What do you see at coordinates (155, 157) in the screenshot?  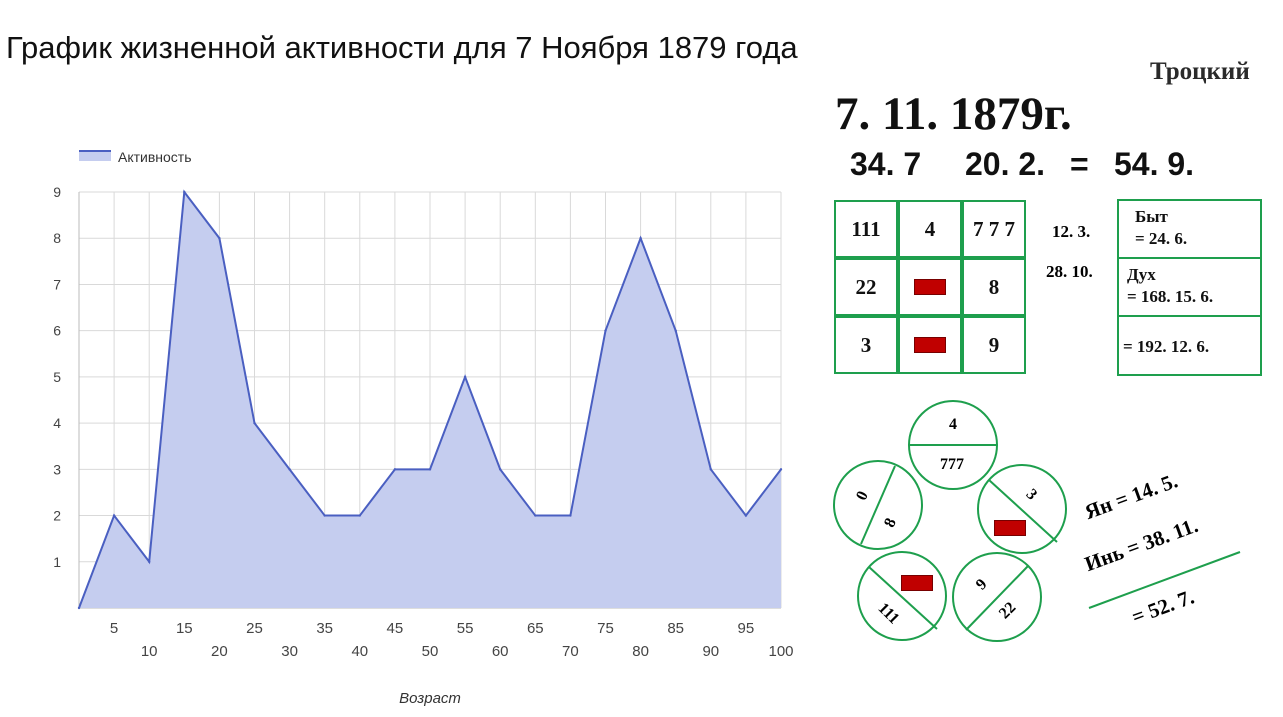 I see `legend-label: Активность` at bounding box center [155, 157].